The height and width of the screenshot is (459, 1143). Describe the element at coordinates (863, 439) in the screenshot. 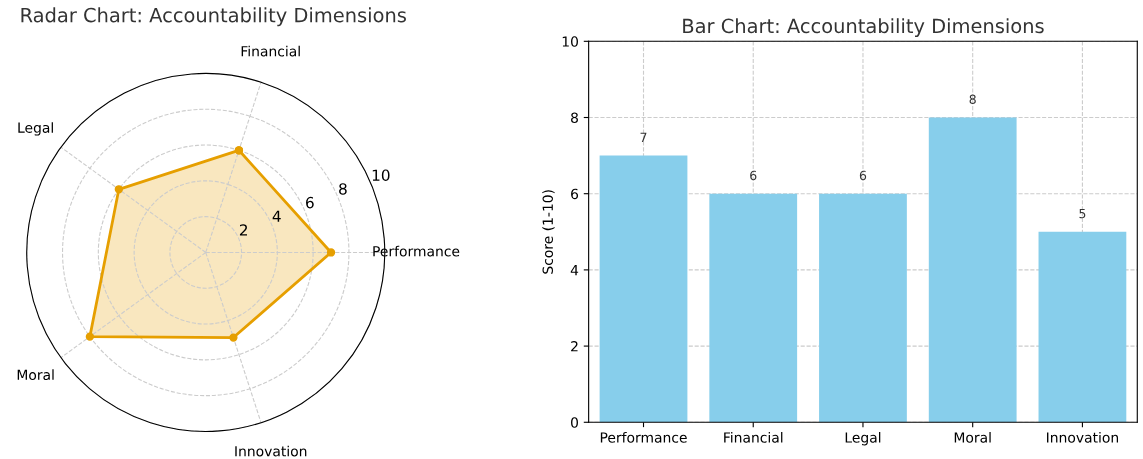

I see `x-tick-label: Legal` at that location.